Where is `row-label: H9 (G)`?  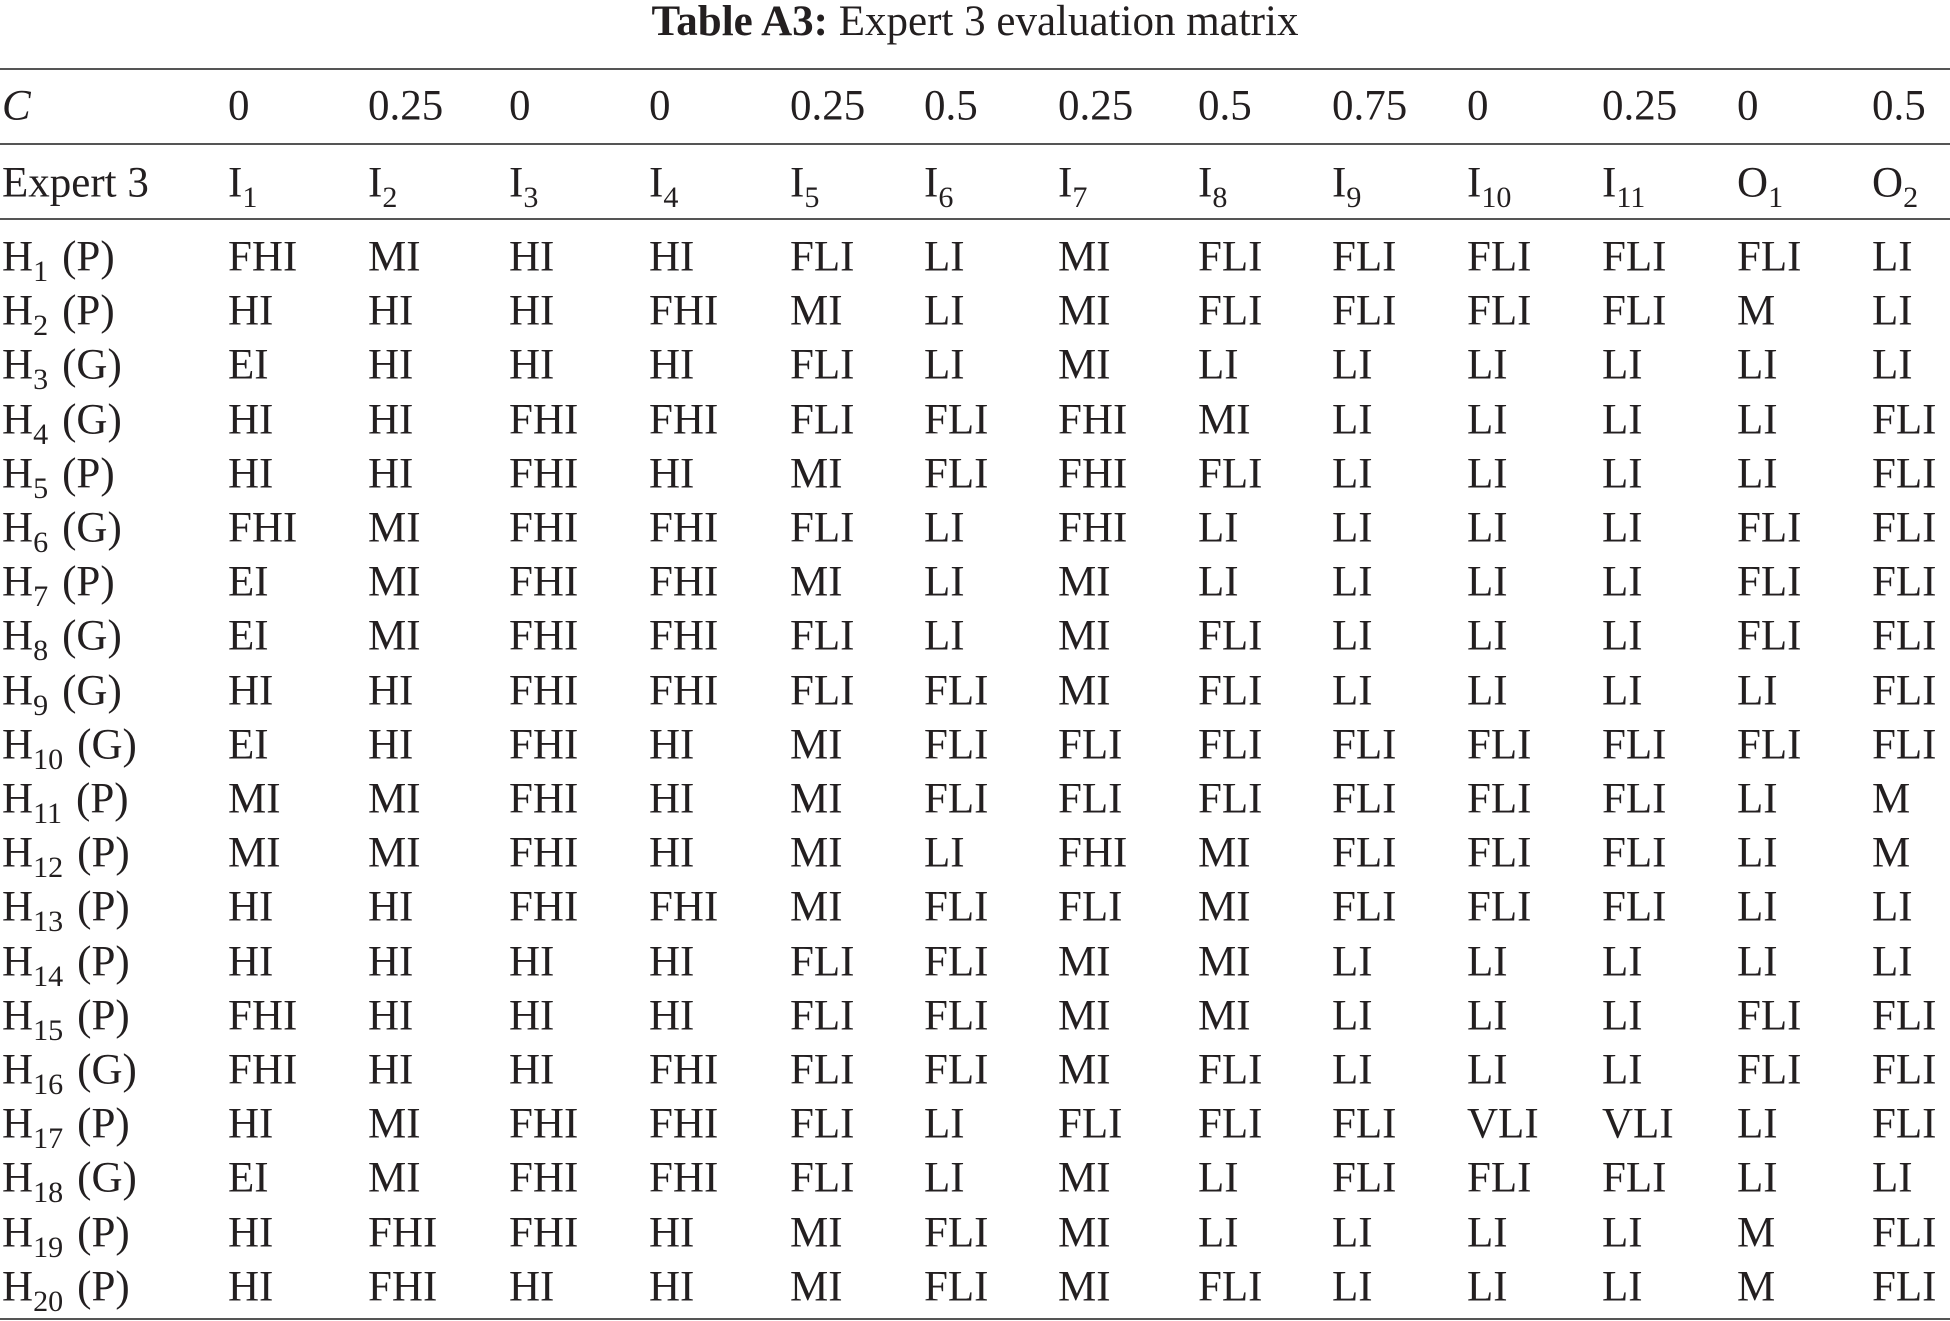
row-label: H9 (G) is located at coordinates (62, 694).